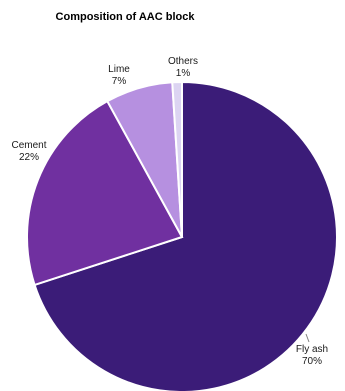 This screenshot has width=345, height=391. I want to click on chart-title: Composition of AAC block, so click(126, 17).